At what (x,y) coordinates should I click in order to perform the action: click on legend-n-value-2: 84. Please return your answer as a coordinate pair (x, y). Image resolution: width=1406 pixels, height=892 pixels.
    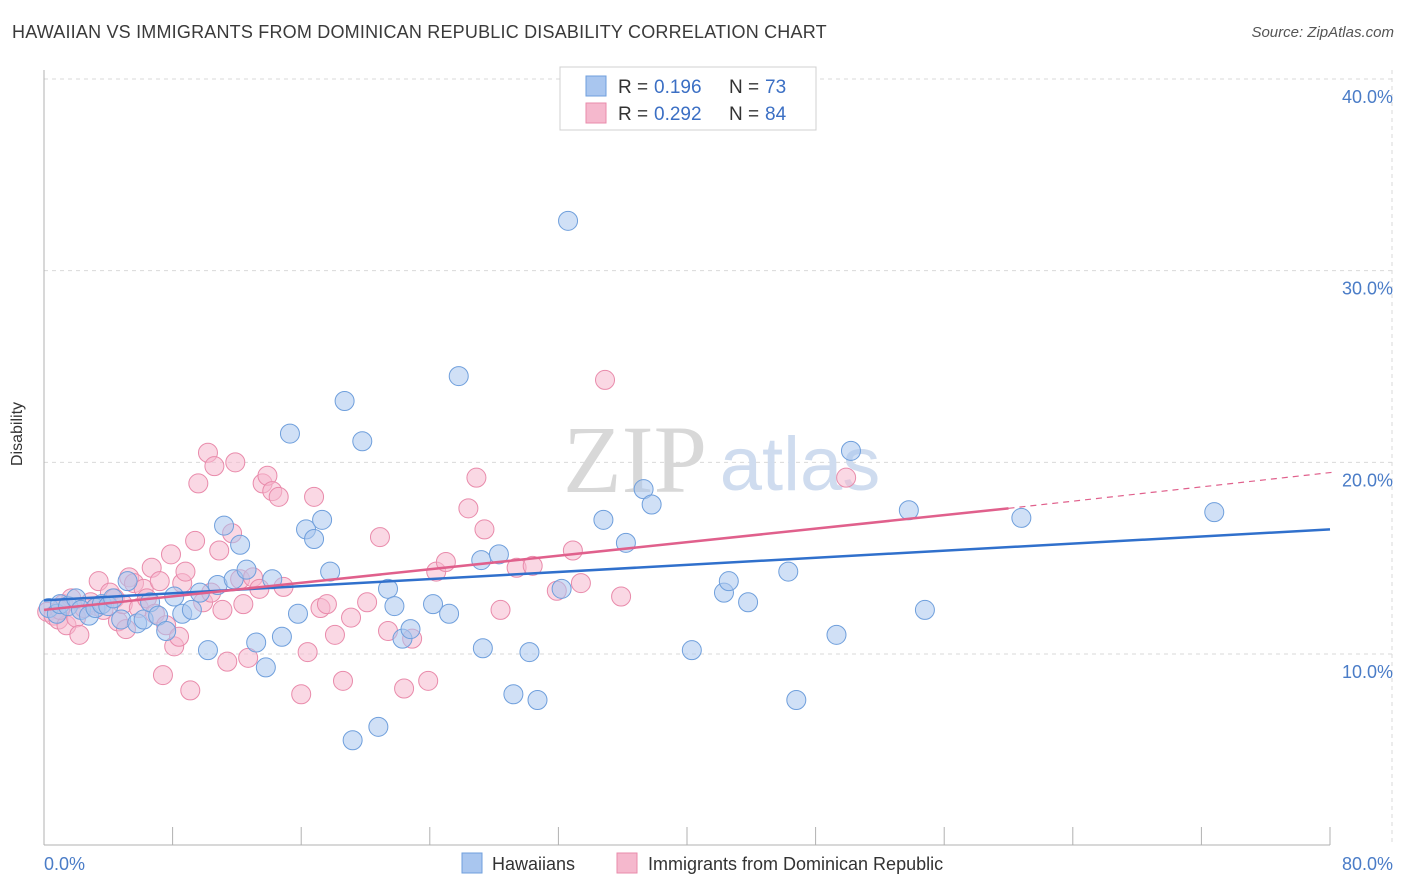
    Looking at the image, I should click on (776, 114).